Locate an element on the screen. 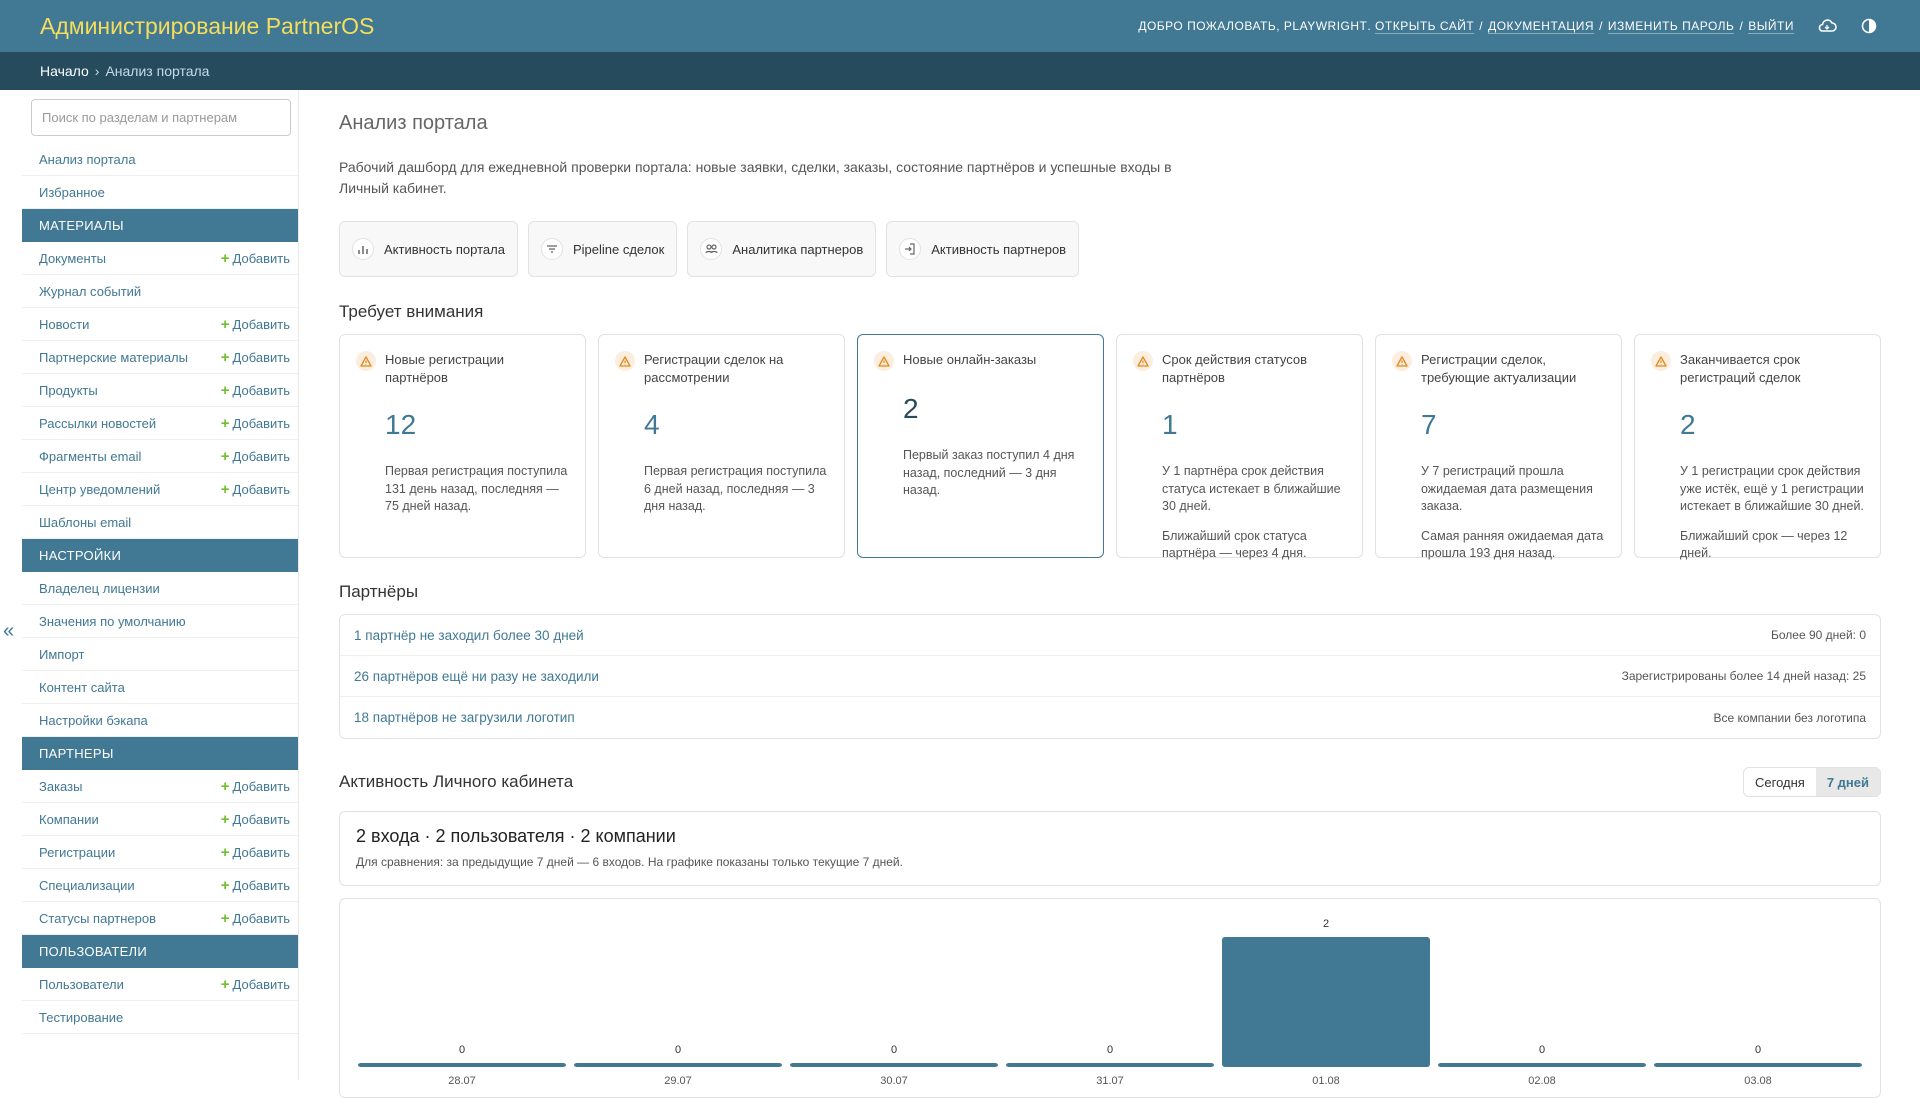 The height and width of the screenshot is (1099, 1920). theme-toggle-icon is located at coordinates (1869, 26).